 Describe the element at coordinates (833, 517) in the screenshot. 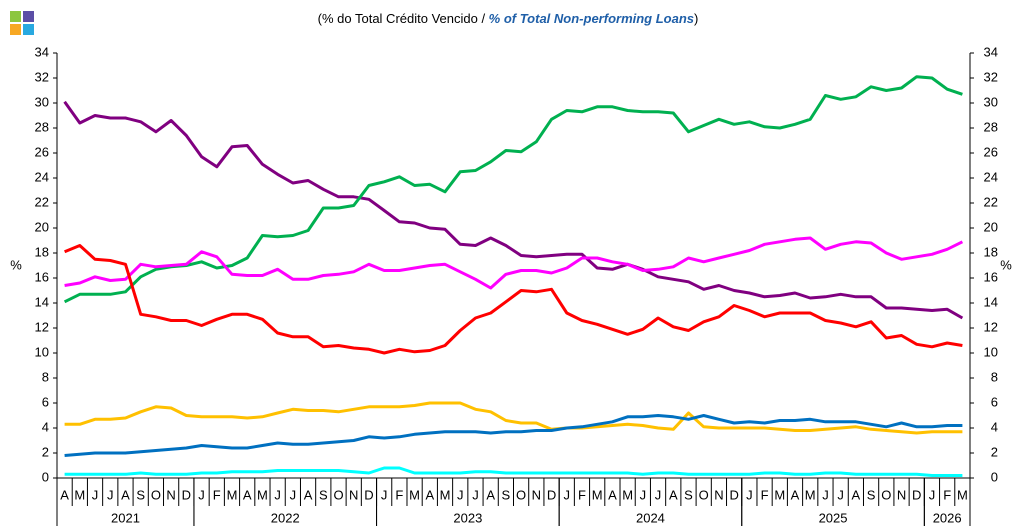

I see `year-label: 2025` at that location.